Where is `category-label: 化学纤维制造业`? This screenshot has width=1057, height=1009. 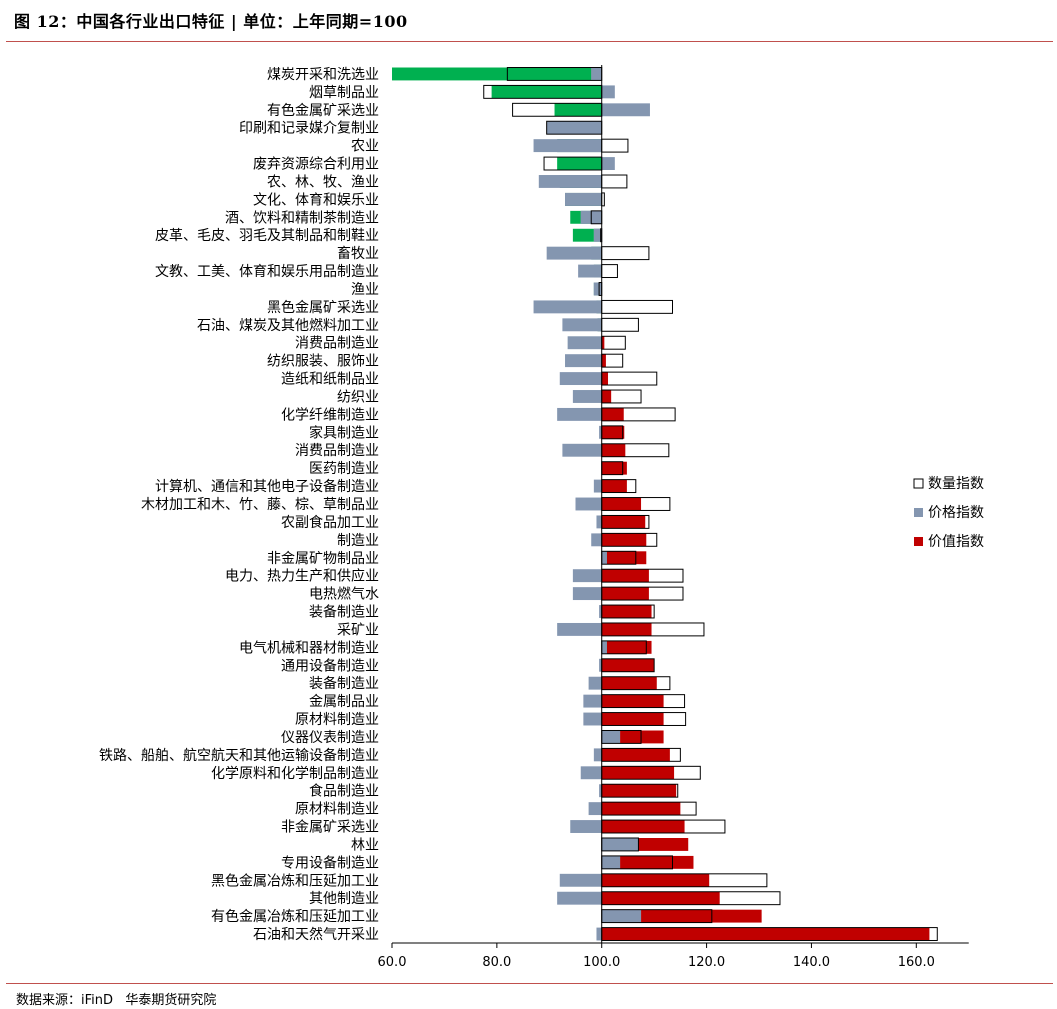
category-label: 化学纤维制造业 is located at coordinates (330, 415).